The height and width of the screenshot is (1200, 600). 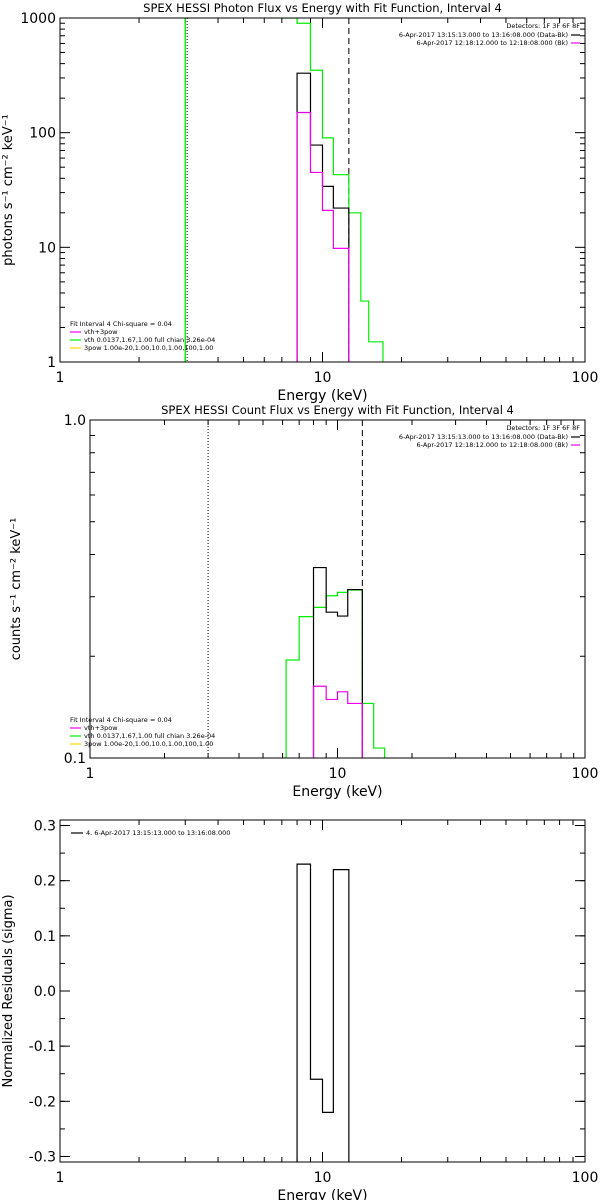 What do you see at coordinates (38, 19) in the screenshot?
I see `y-tick-label: 1000` at bounding box center [38, 19].